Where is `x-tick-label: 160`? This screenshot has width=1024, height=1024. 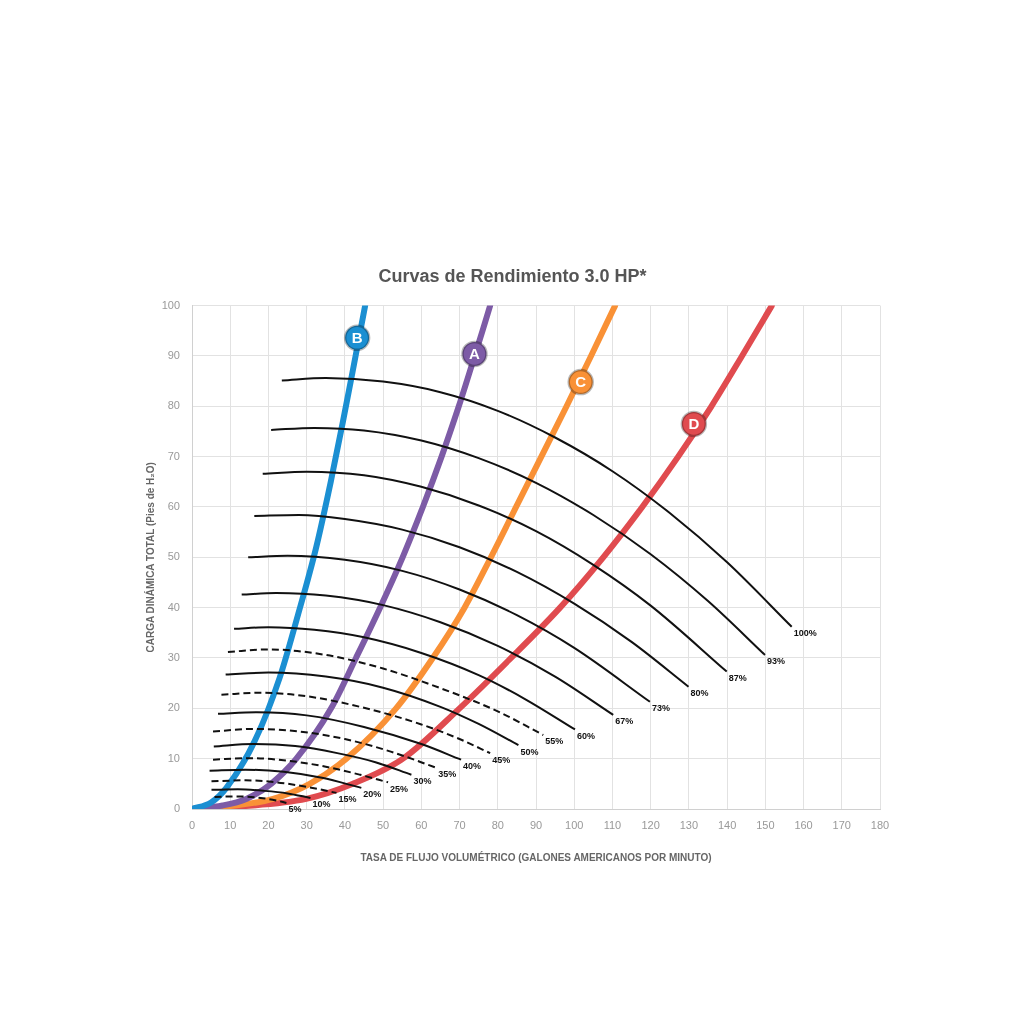 x-tick-label: 160 is located at coordinates (803, 824).